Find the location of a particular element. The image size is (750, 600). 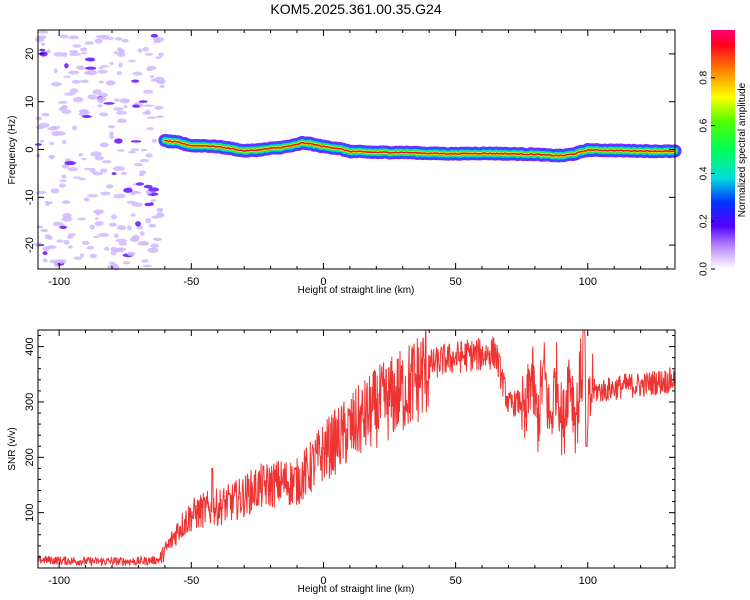

y-tick-label: 10 is located at coordinates (30, 102).